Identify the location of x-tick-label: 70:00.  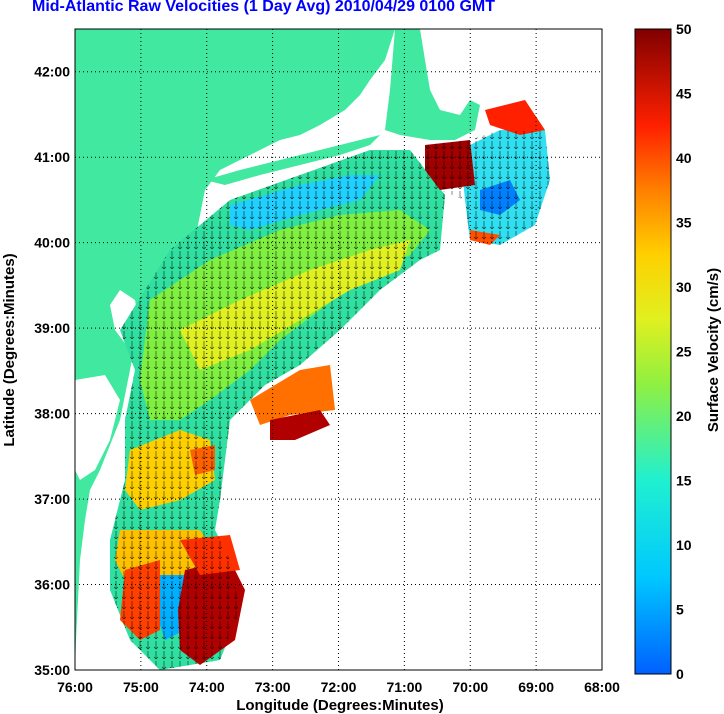
(470, 687).